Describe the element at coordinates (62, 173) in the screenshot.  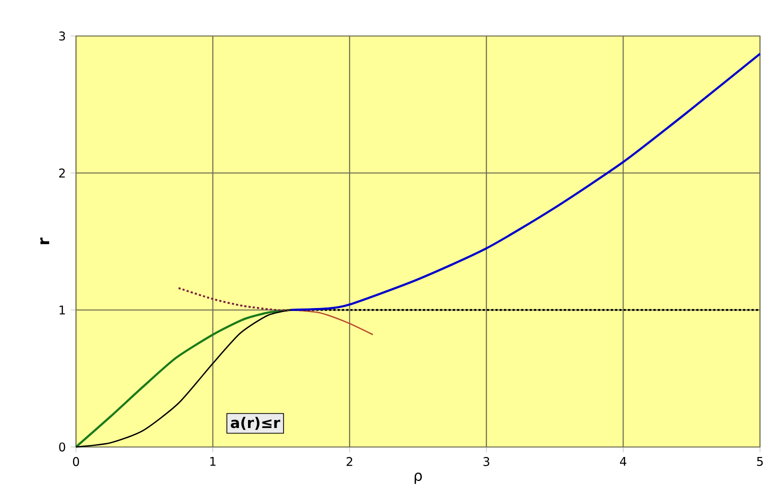
I see `y-tick-label: 2` at that location.